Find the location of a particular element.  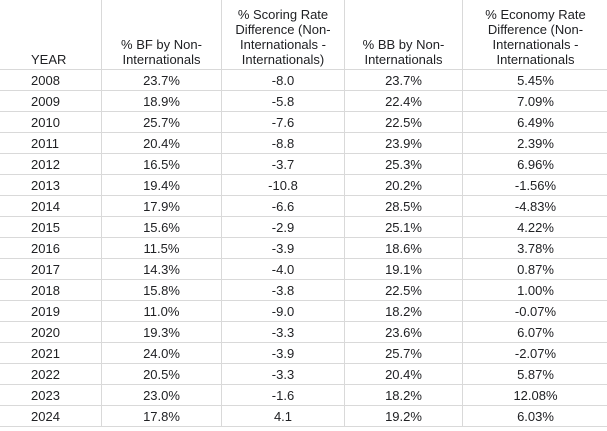

cell-bf-pct: 19.3% is located at coordinates (161, 332).